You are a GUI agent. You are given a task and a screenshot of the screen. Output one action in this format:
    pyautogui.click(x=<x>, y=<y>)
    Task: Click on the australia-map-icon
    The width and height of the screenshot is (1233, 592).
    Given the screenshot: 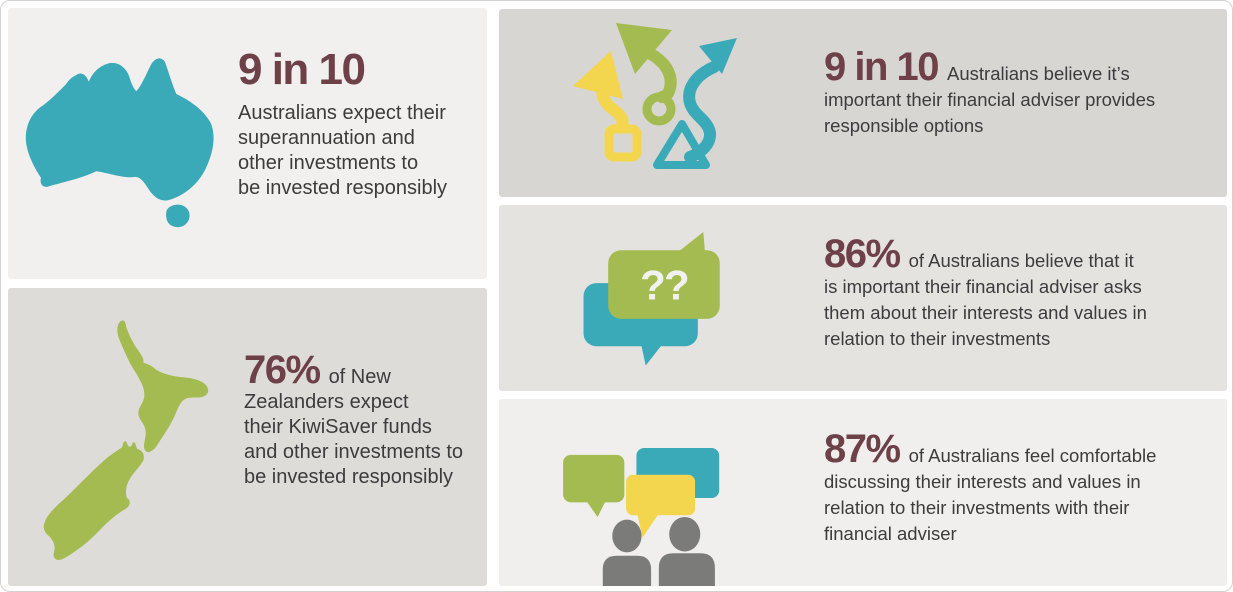 What is the action you would take?
    pyautogui.click(x=119, y=143)
    